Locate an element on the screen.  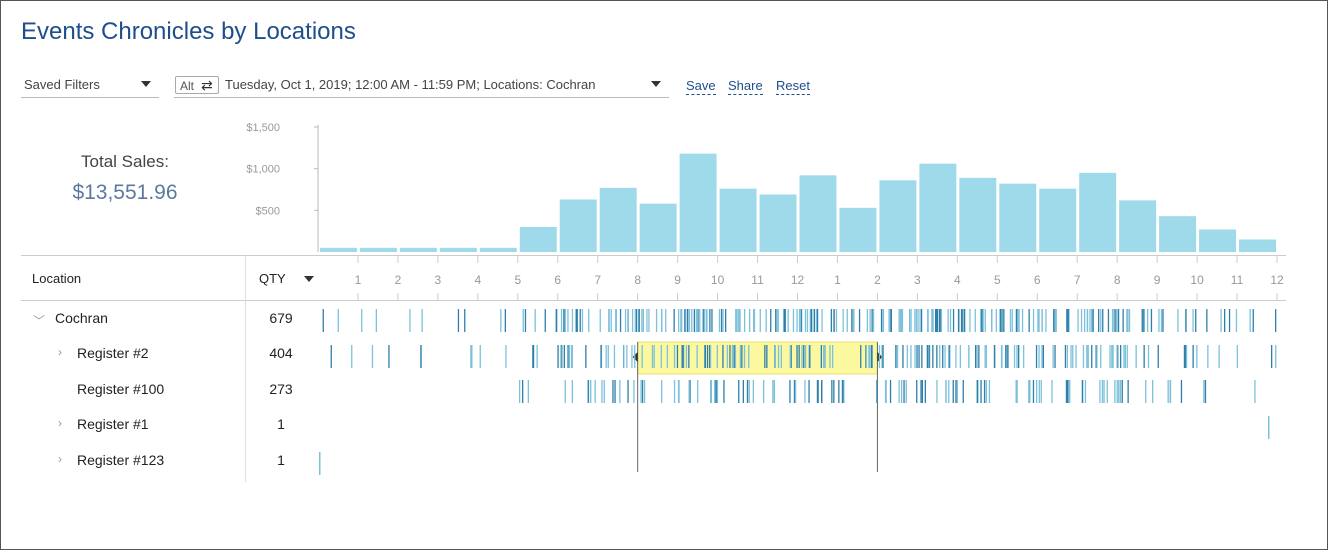
sort-desc-icon is located at coordinates (309, 279).